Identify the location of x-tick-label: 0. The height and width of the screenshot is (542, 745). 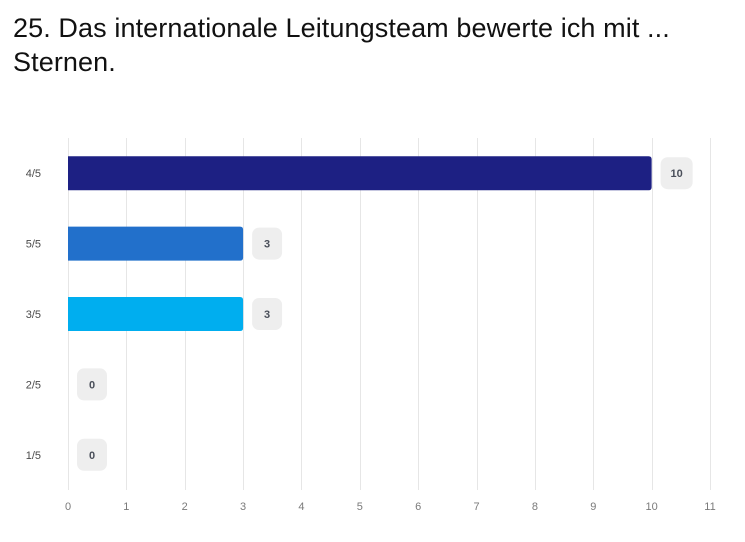
(68, 507).